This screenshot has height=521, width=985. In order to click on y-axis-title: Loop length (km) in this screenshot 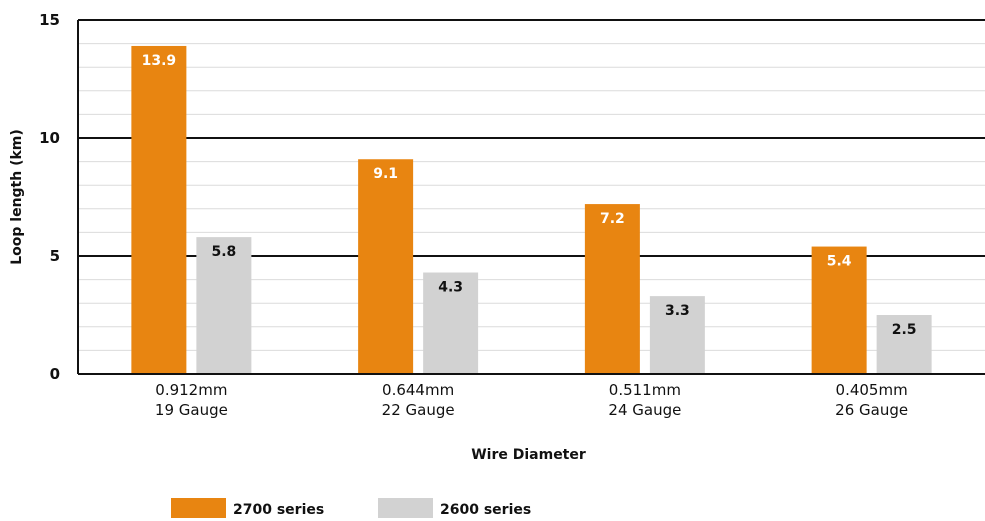, I will do `click(17, 197)`.